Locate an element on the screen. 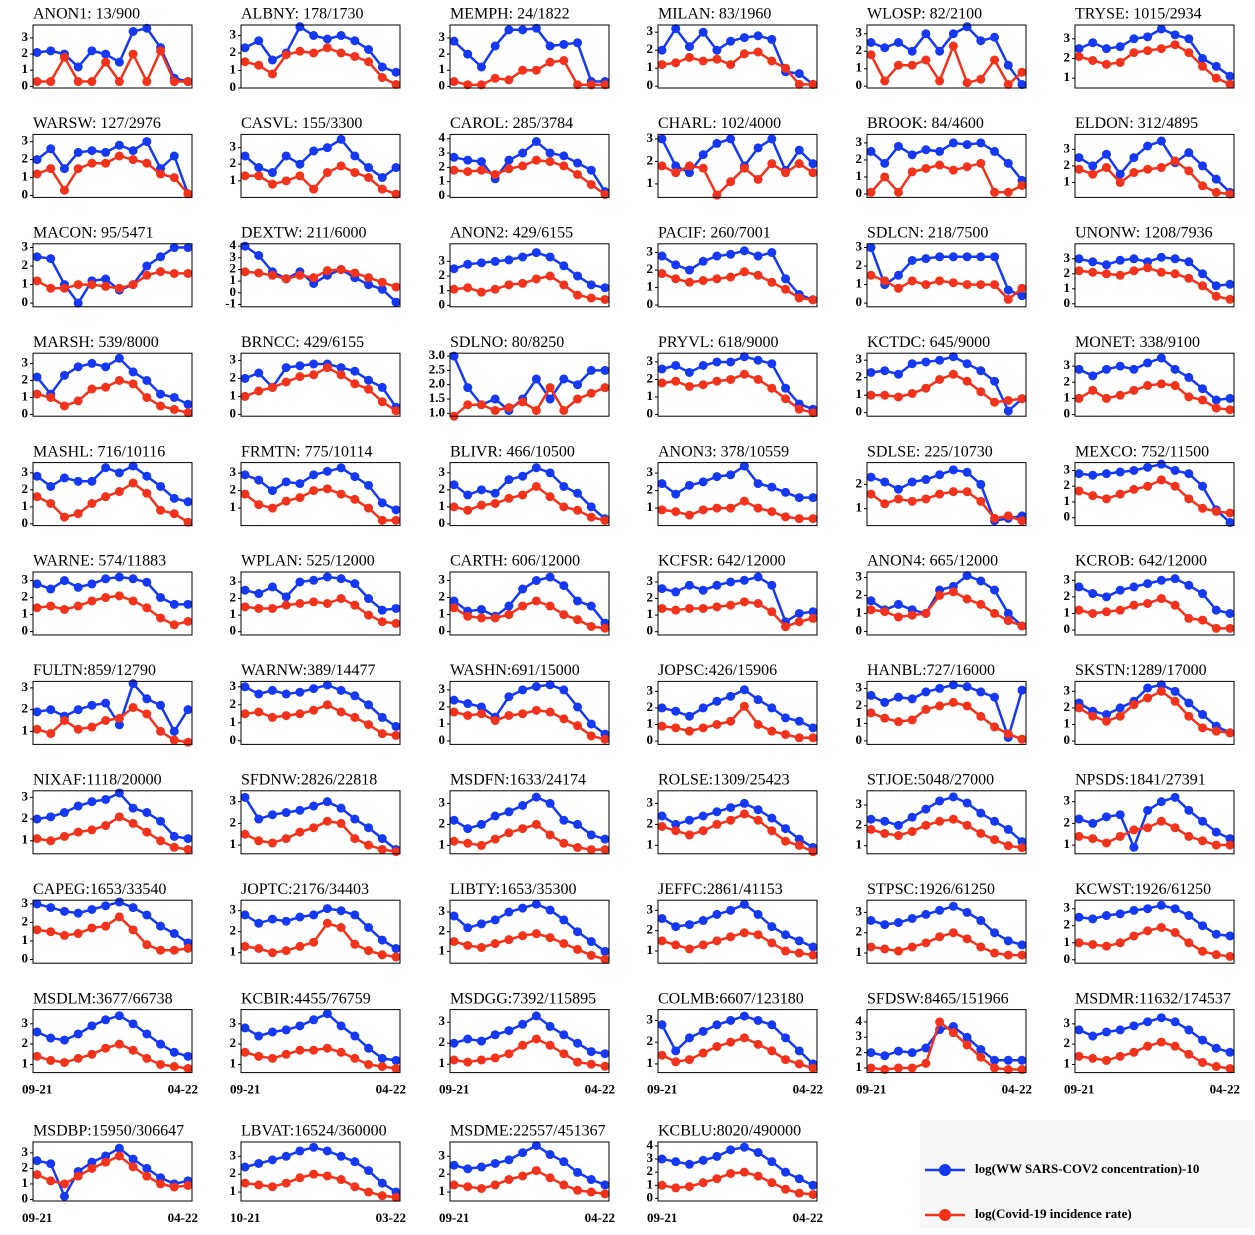  panel-title: ANON4: 665/12000 is located at coordinates (932, 561).